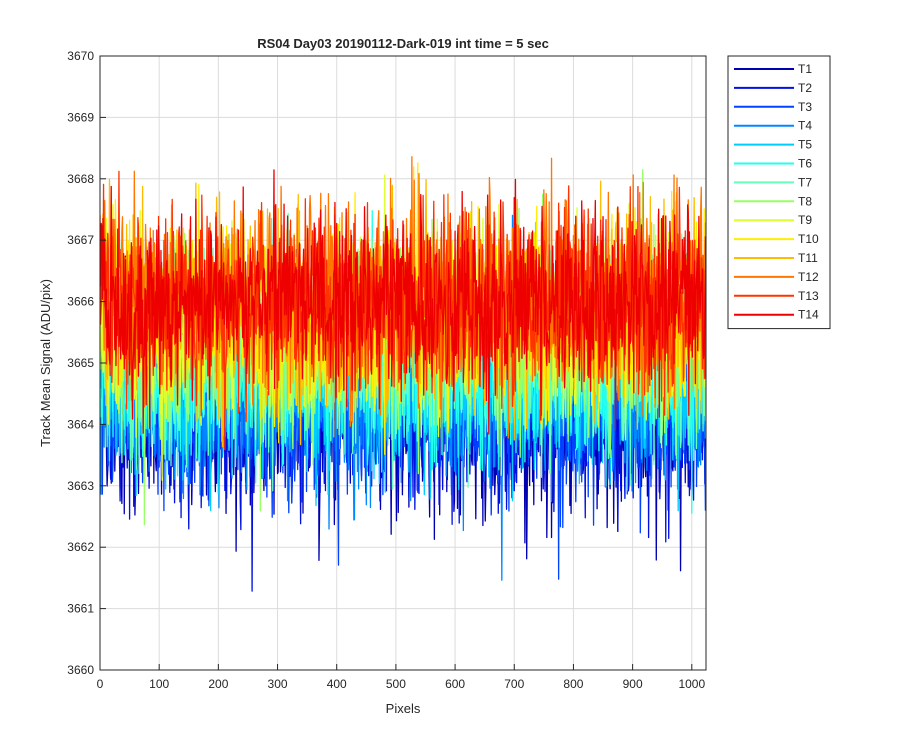 This screenshot has width=900, height=750. Describe the element at coordinates (403, 708) in the screenshot. I see `x-axis-label: Pixels` at that location.